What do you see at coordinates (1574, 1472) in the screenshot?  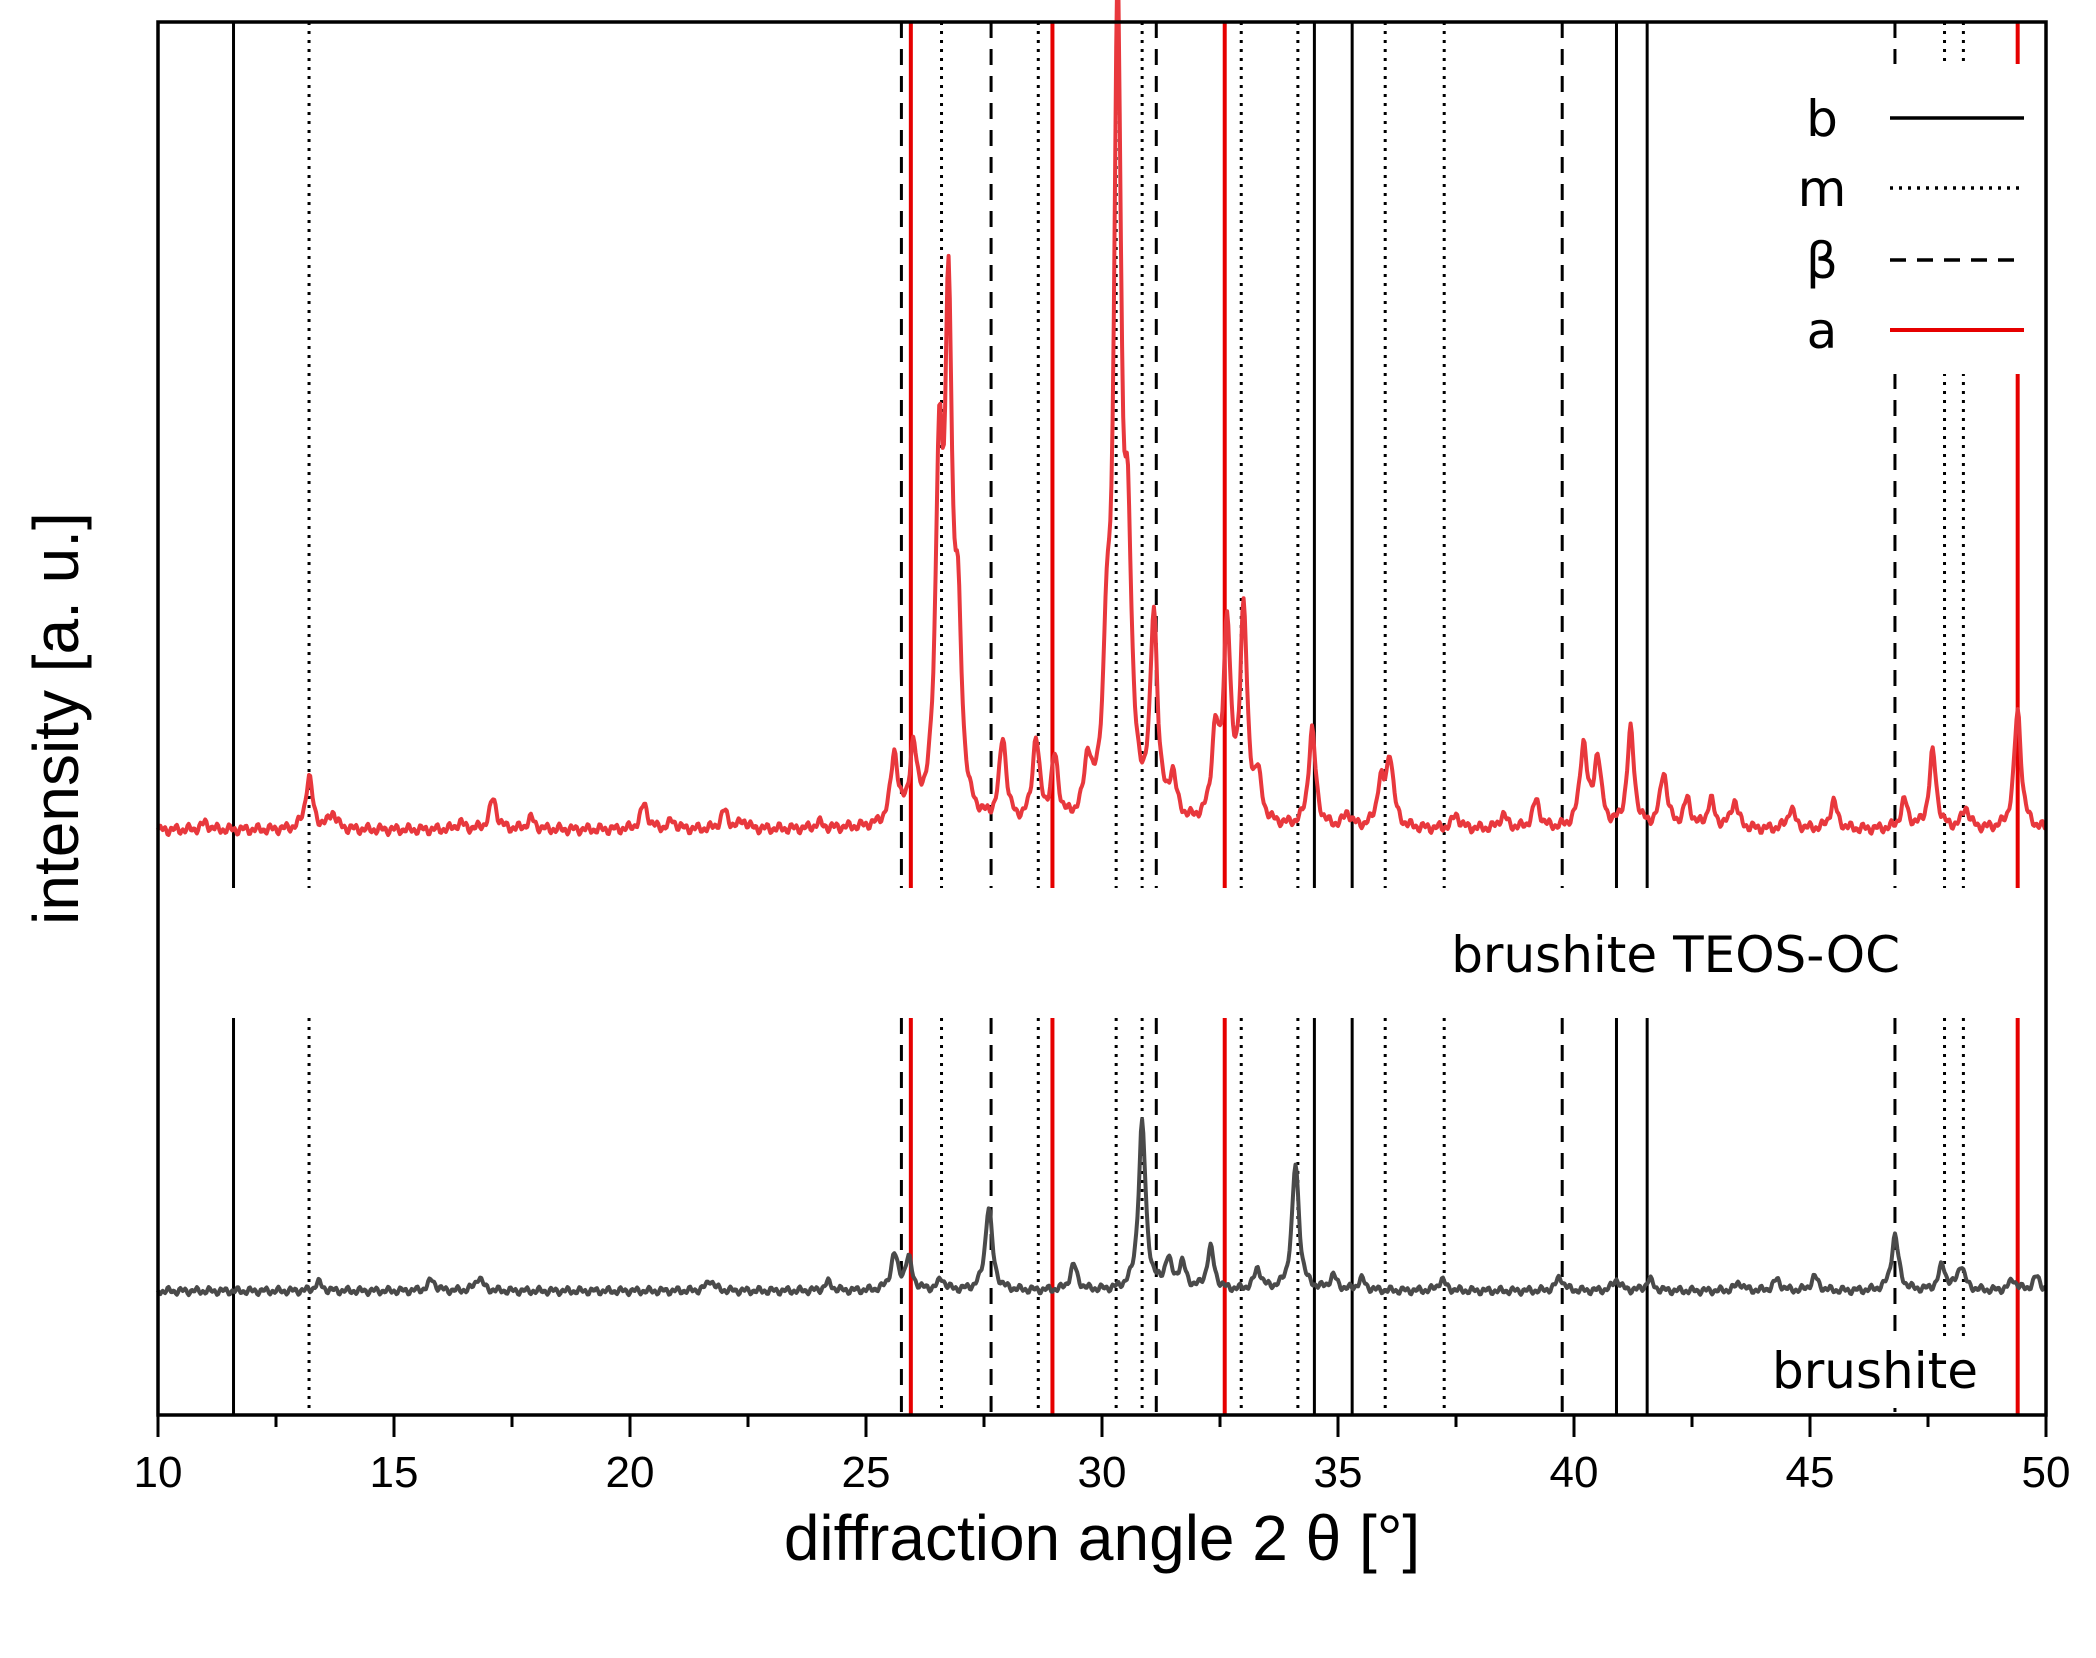 I see `x-tick-label: 40` at bounding box center [1574, 1472].